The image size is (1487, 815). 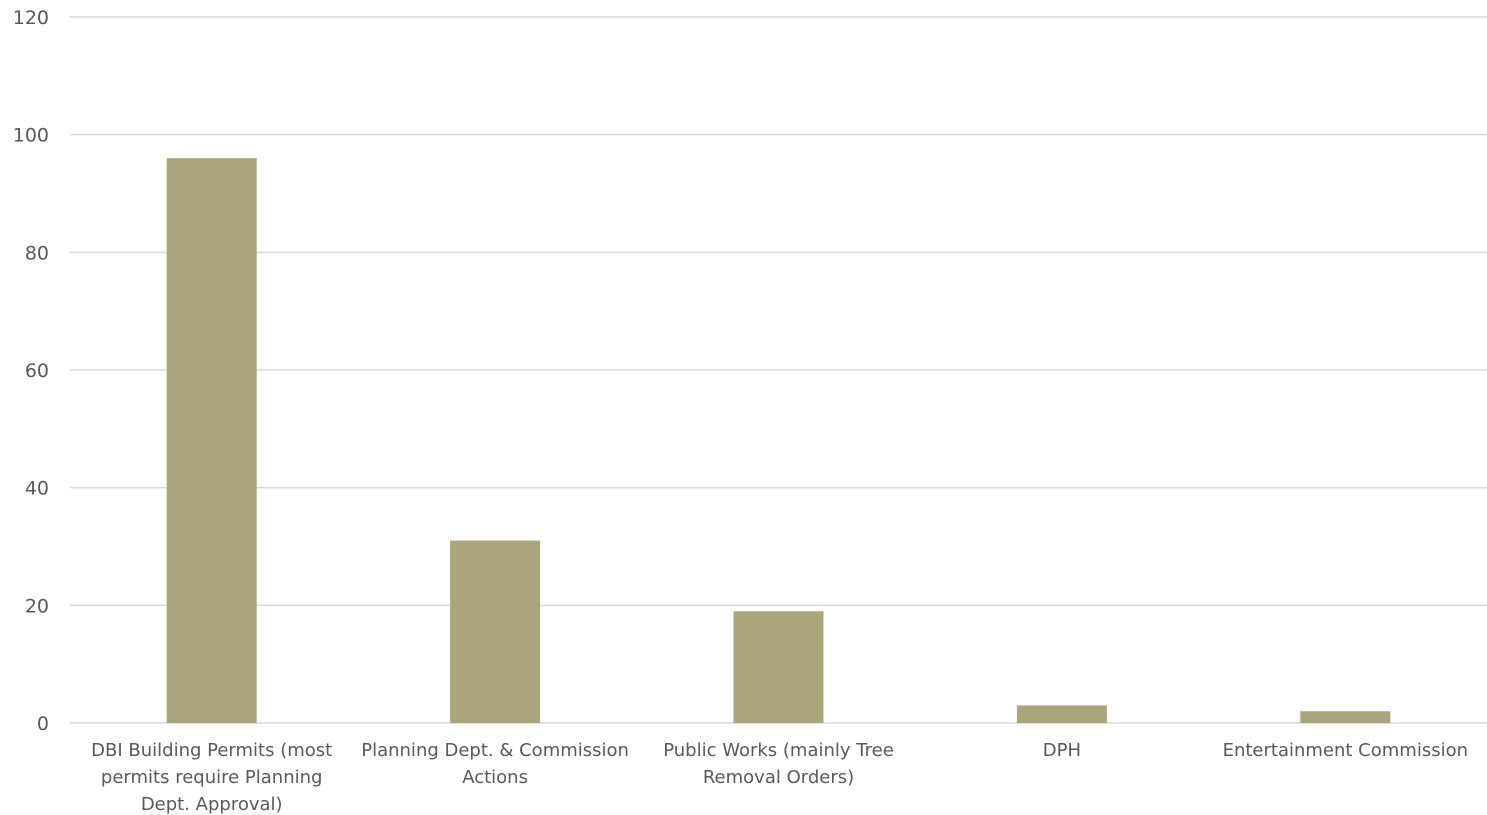 I want to click on y-tick-label: 0, so click(x=43, y=724).